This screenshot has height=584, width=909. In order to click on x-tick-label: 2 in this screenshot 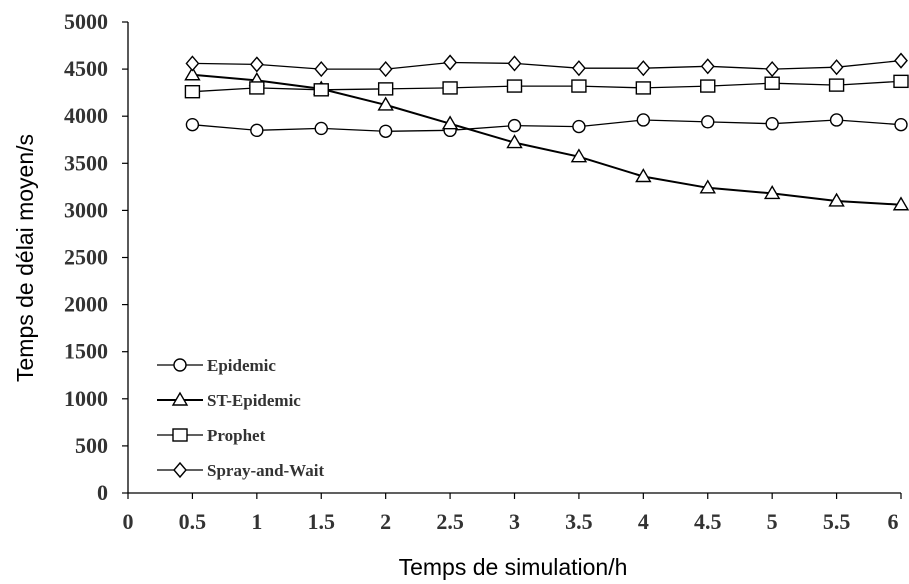, I will do `click(385, 521)`.